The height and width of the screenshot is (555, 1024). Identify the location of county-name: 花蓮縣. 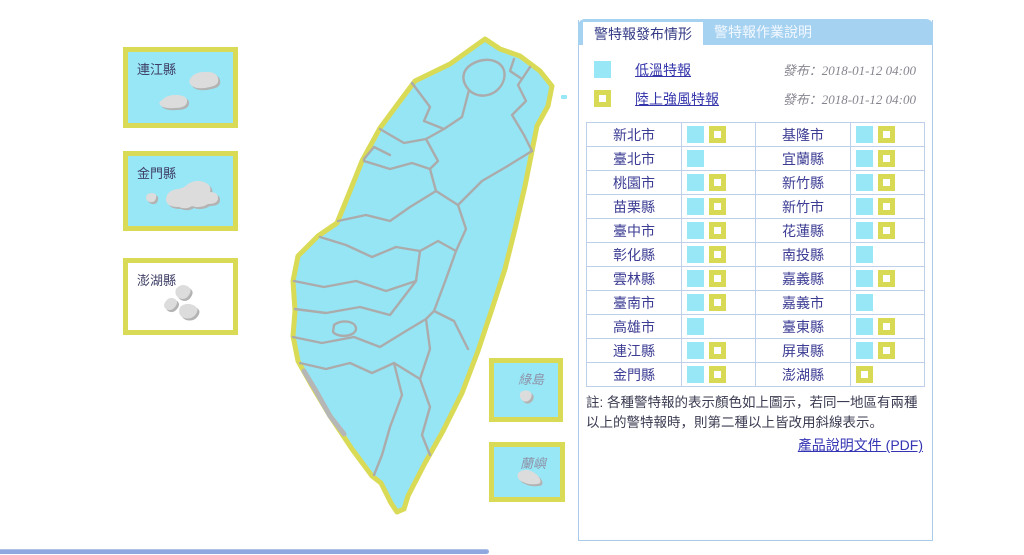
(803, 230).